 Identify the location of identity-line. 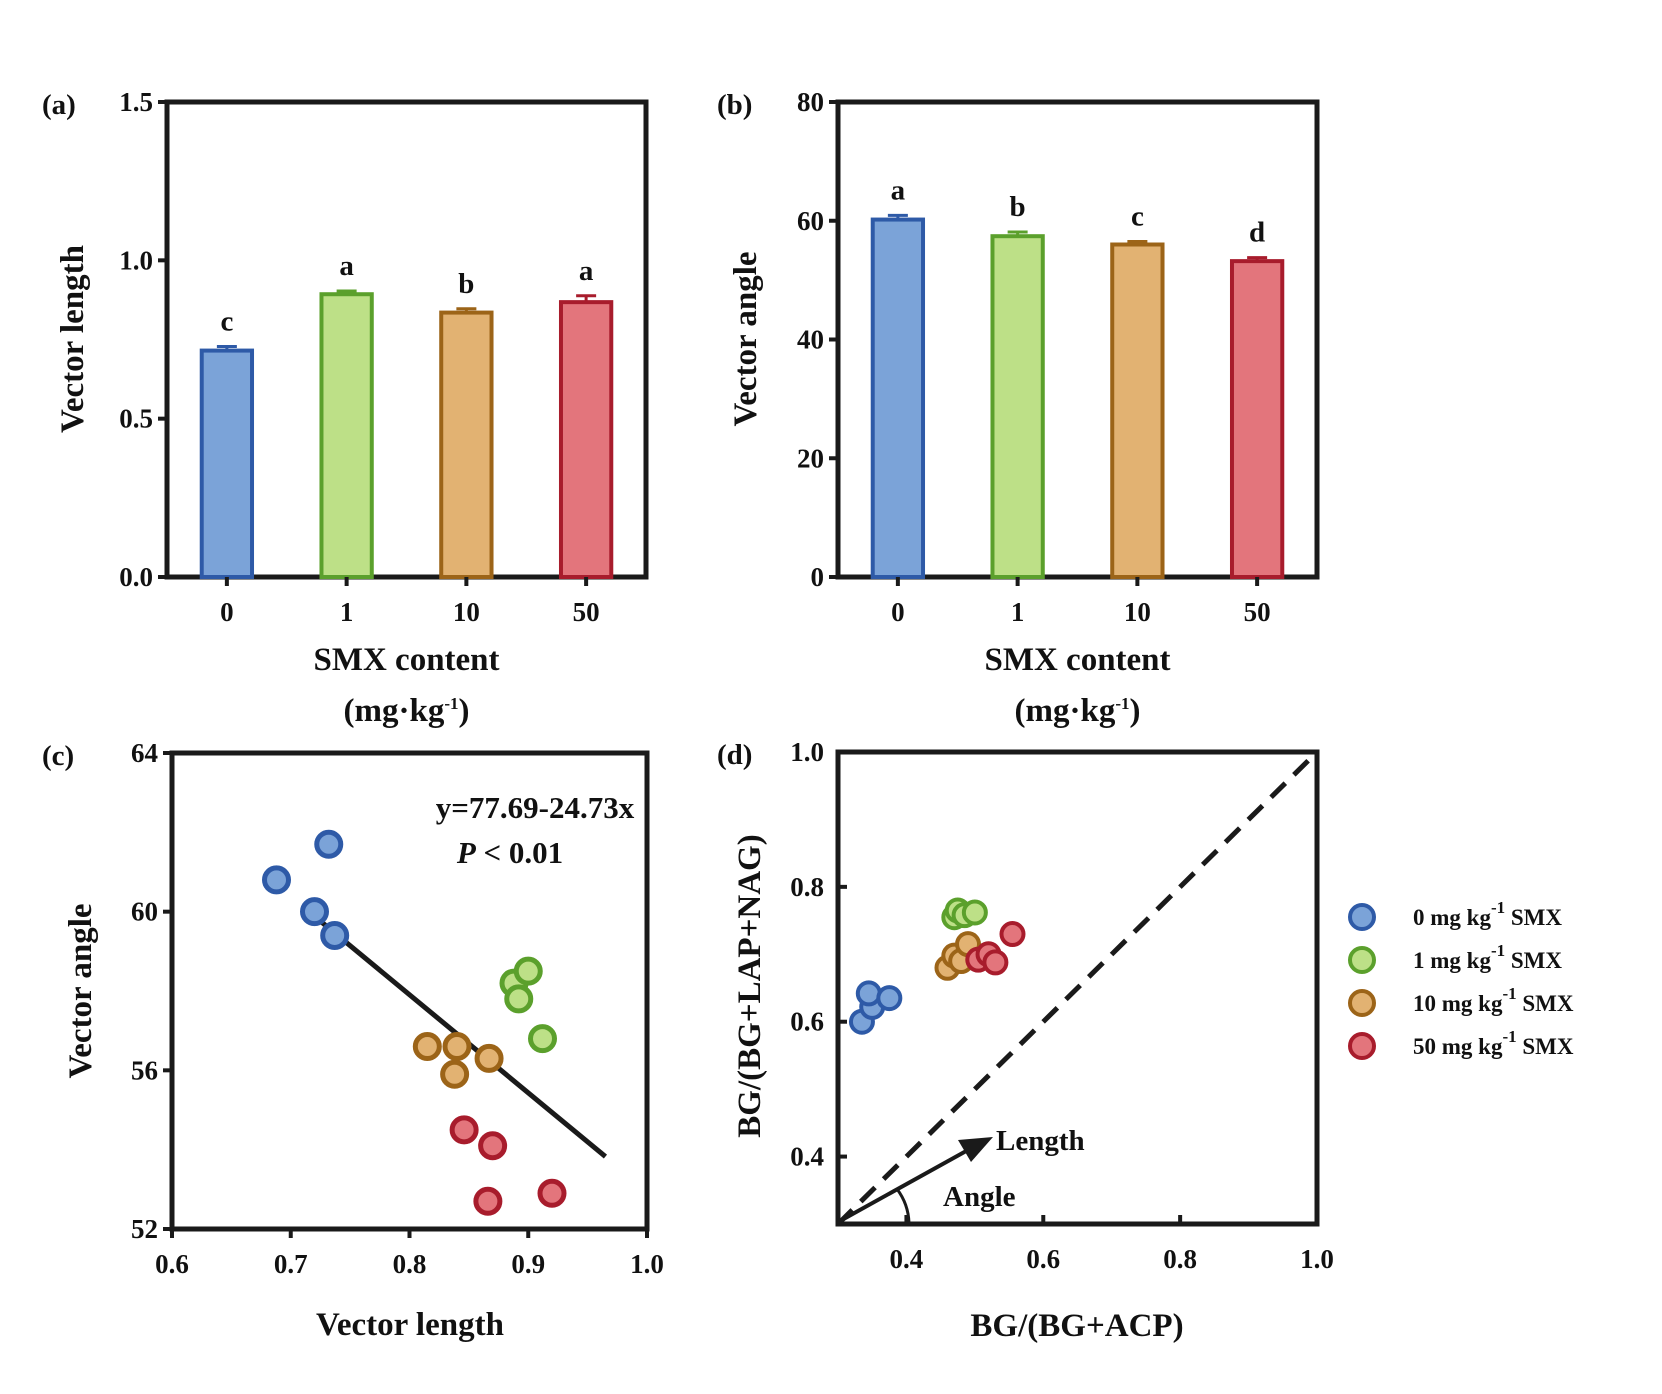
(1077, 988).